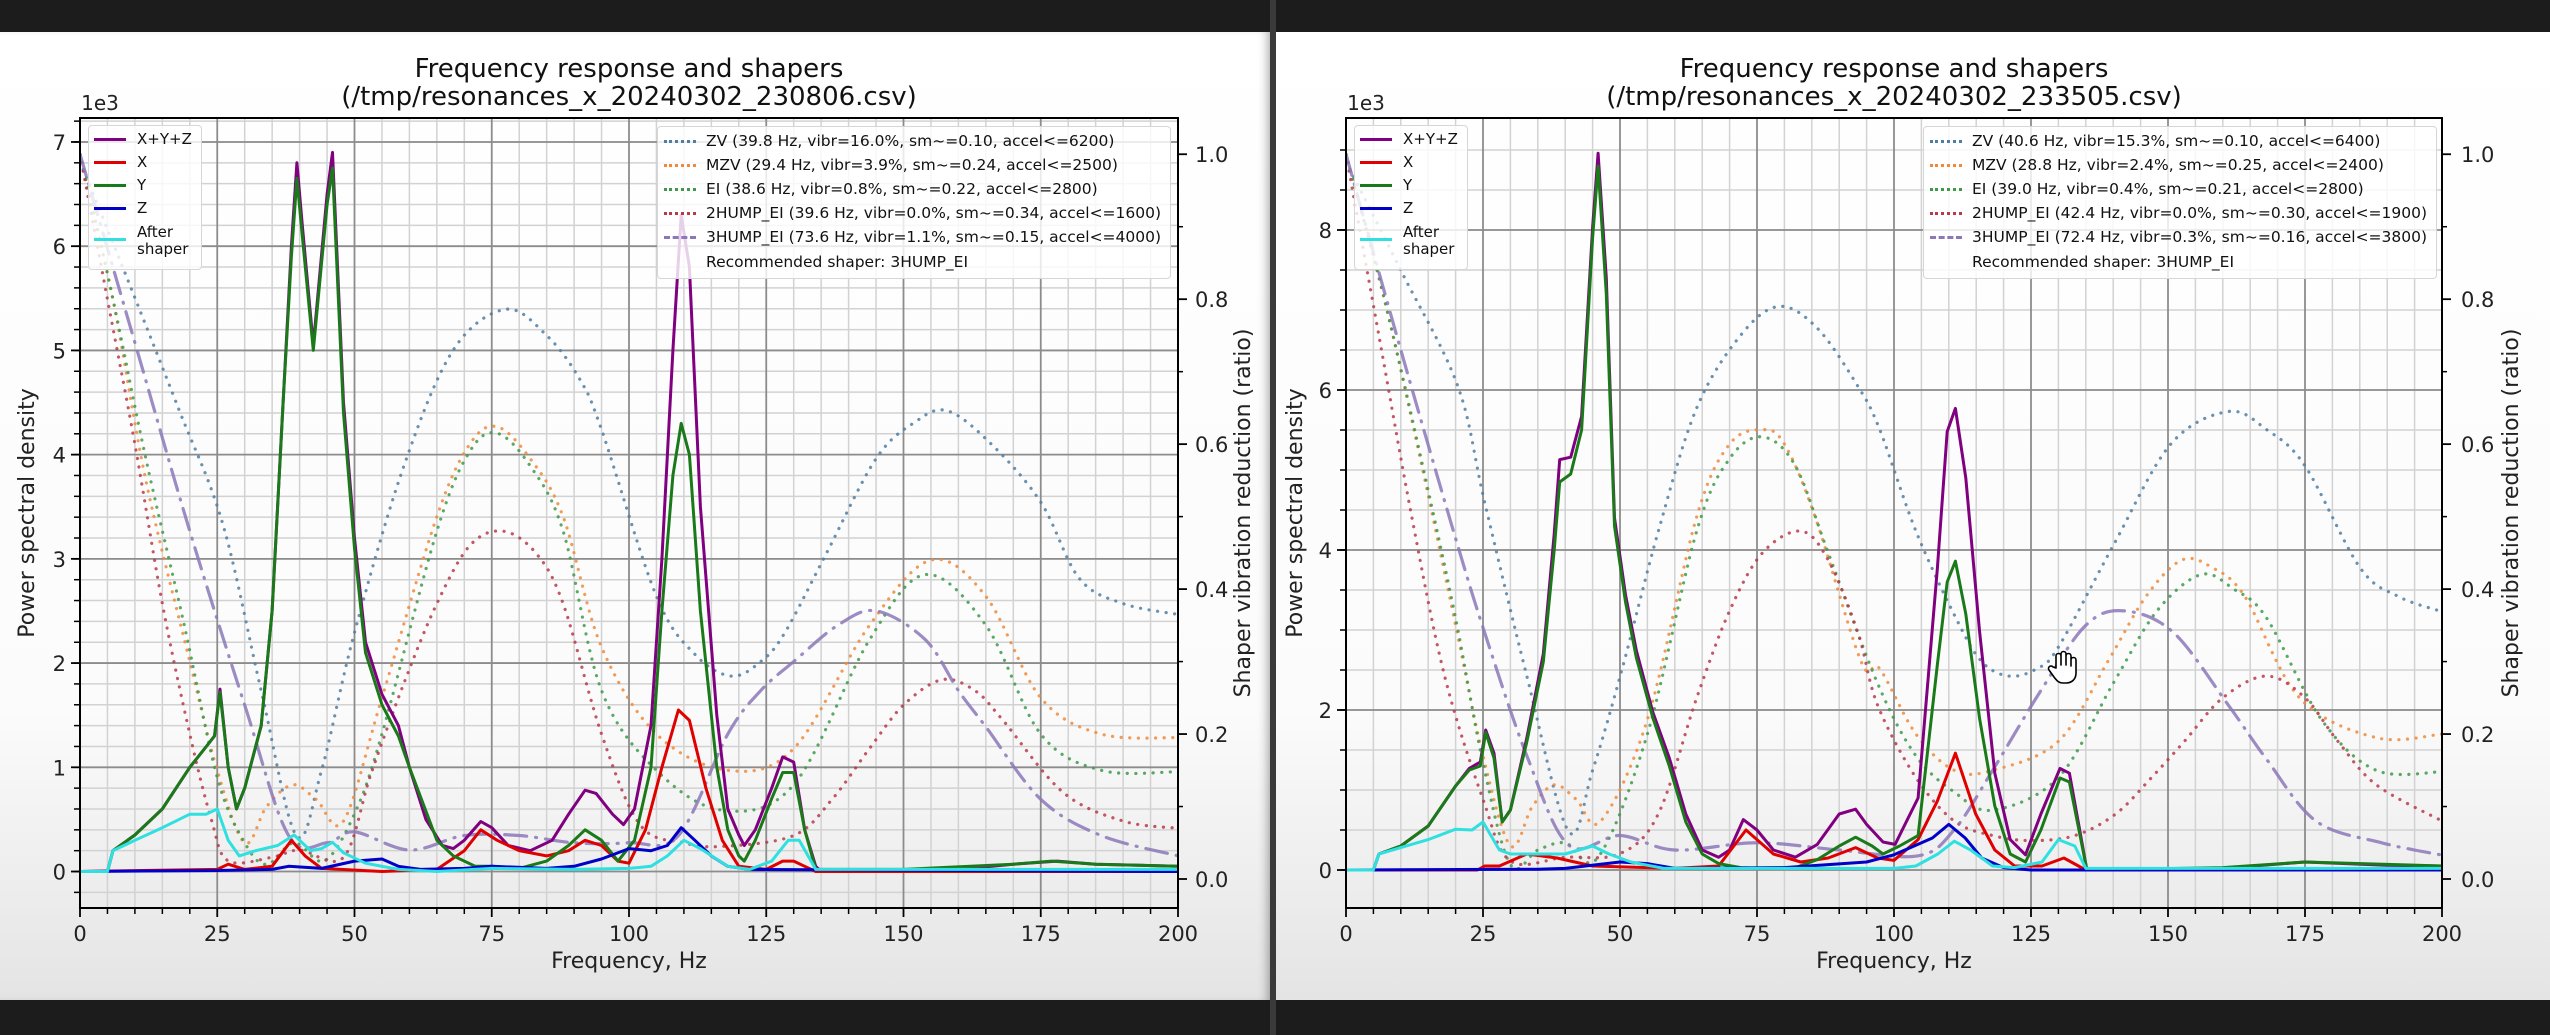 This screenshot has width=2550, height=1035. Describe the element at coordinates (1946, 141) in the screenshot. I see `legend-line-zv` at that location.